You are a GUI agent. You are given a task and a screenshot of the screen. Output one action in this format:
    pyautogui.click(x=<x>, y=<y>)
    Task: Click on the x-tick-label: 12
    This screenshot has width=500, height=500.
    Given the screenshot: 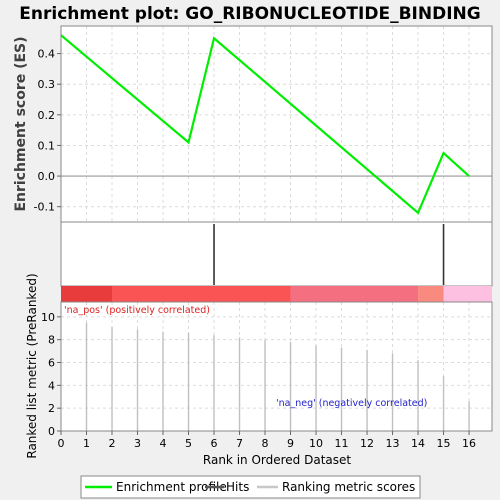 What is the action you would take?
    pyautogui.click(x=367, y=443)
    